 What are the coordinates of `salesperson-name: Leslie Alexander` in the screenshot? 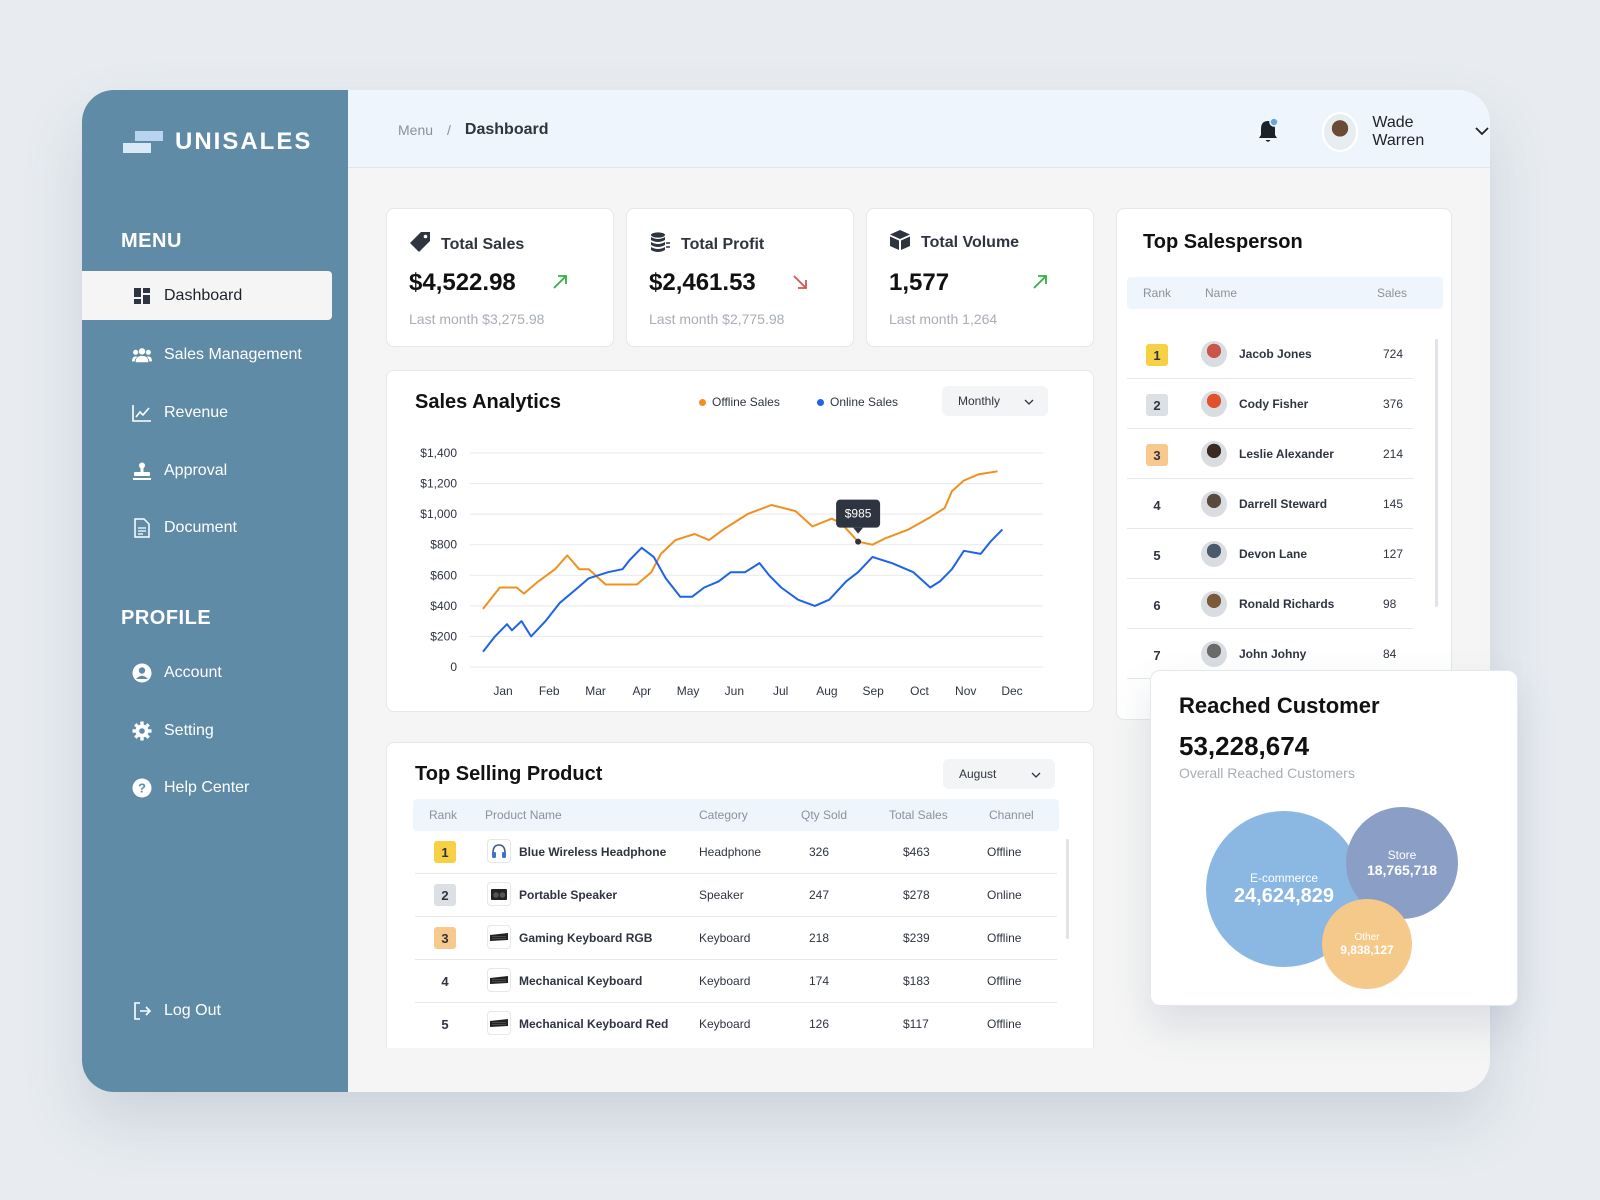 It's located at (1286, 454).